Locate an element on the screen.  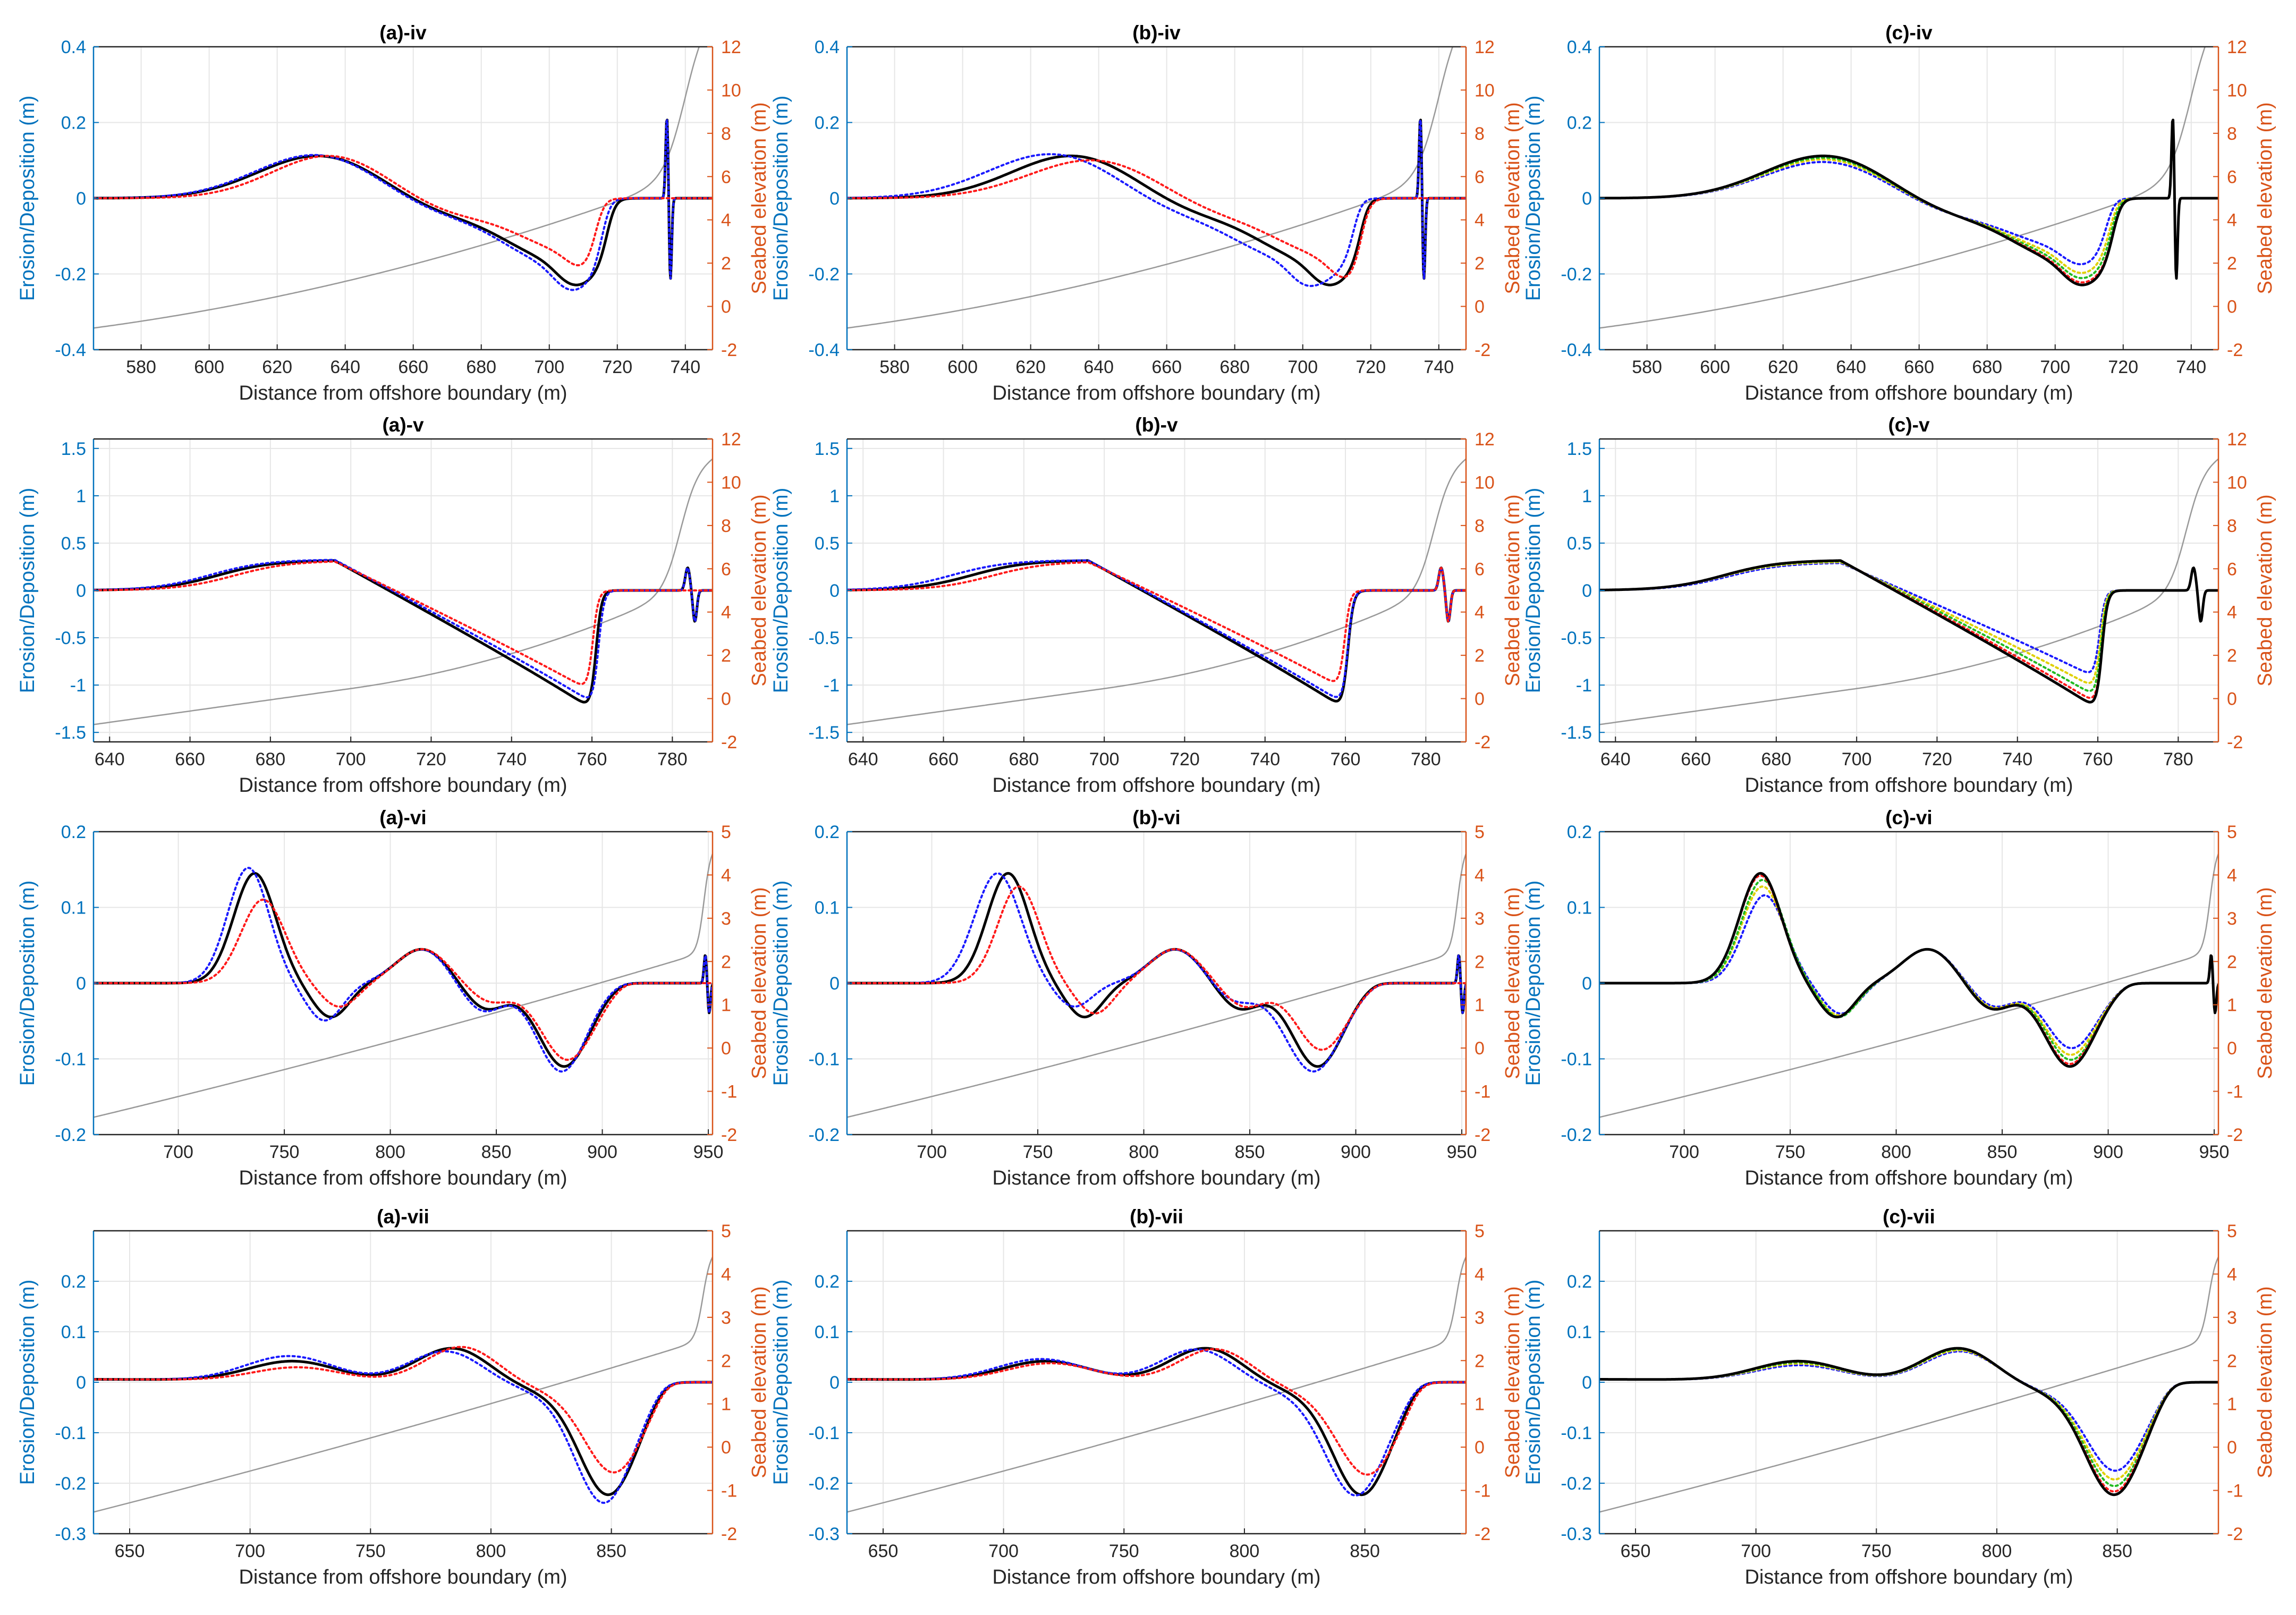
y2-tick-label: 8 is located at coordinates (726, 134).